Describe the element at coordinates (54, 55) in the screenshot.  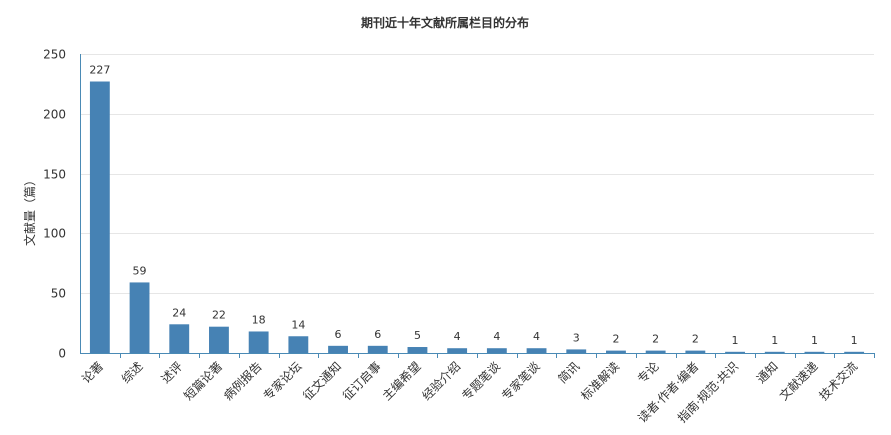
I see `y-tick-label: 250` at that location.